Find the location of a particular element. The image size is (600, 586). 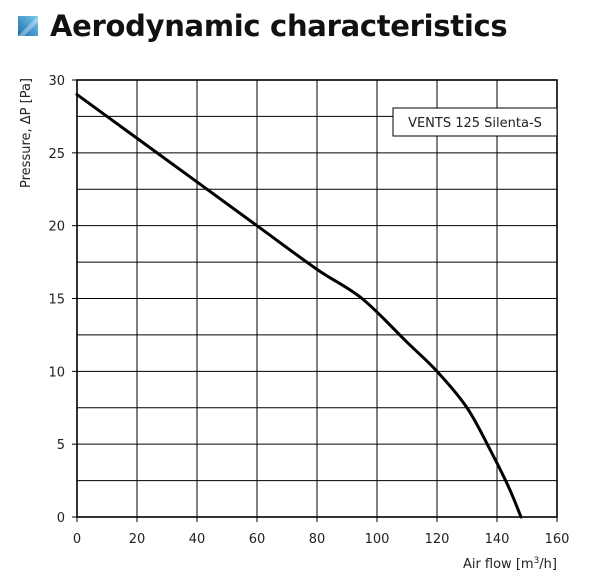

x-tick-label: 40 is located at coordinates (197, 539).